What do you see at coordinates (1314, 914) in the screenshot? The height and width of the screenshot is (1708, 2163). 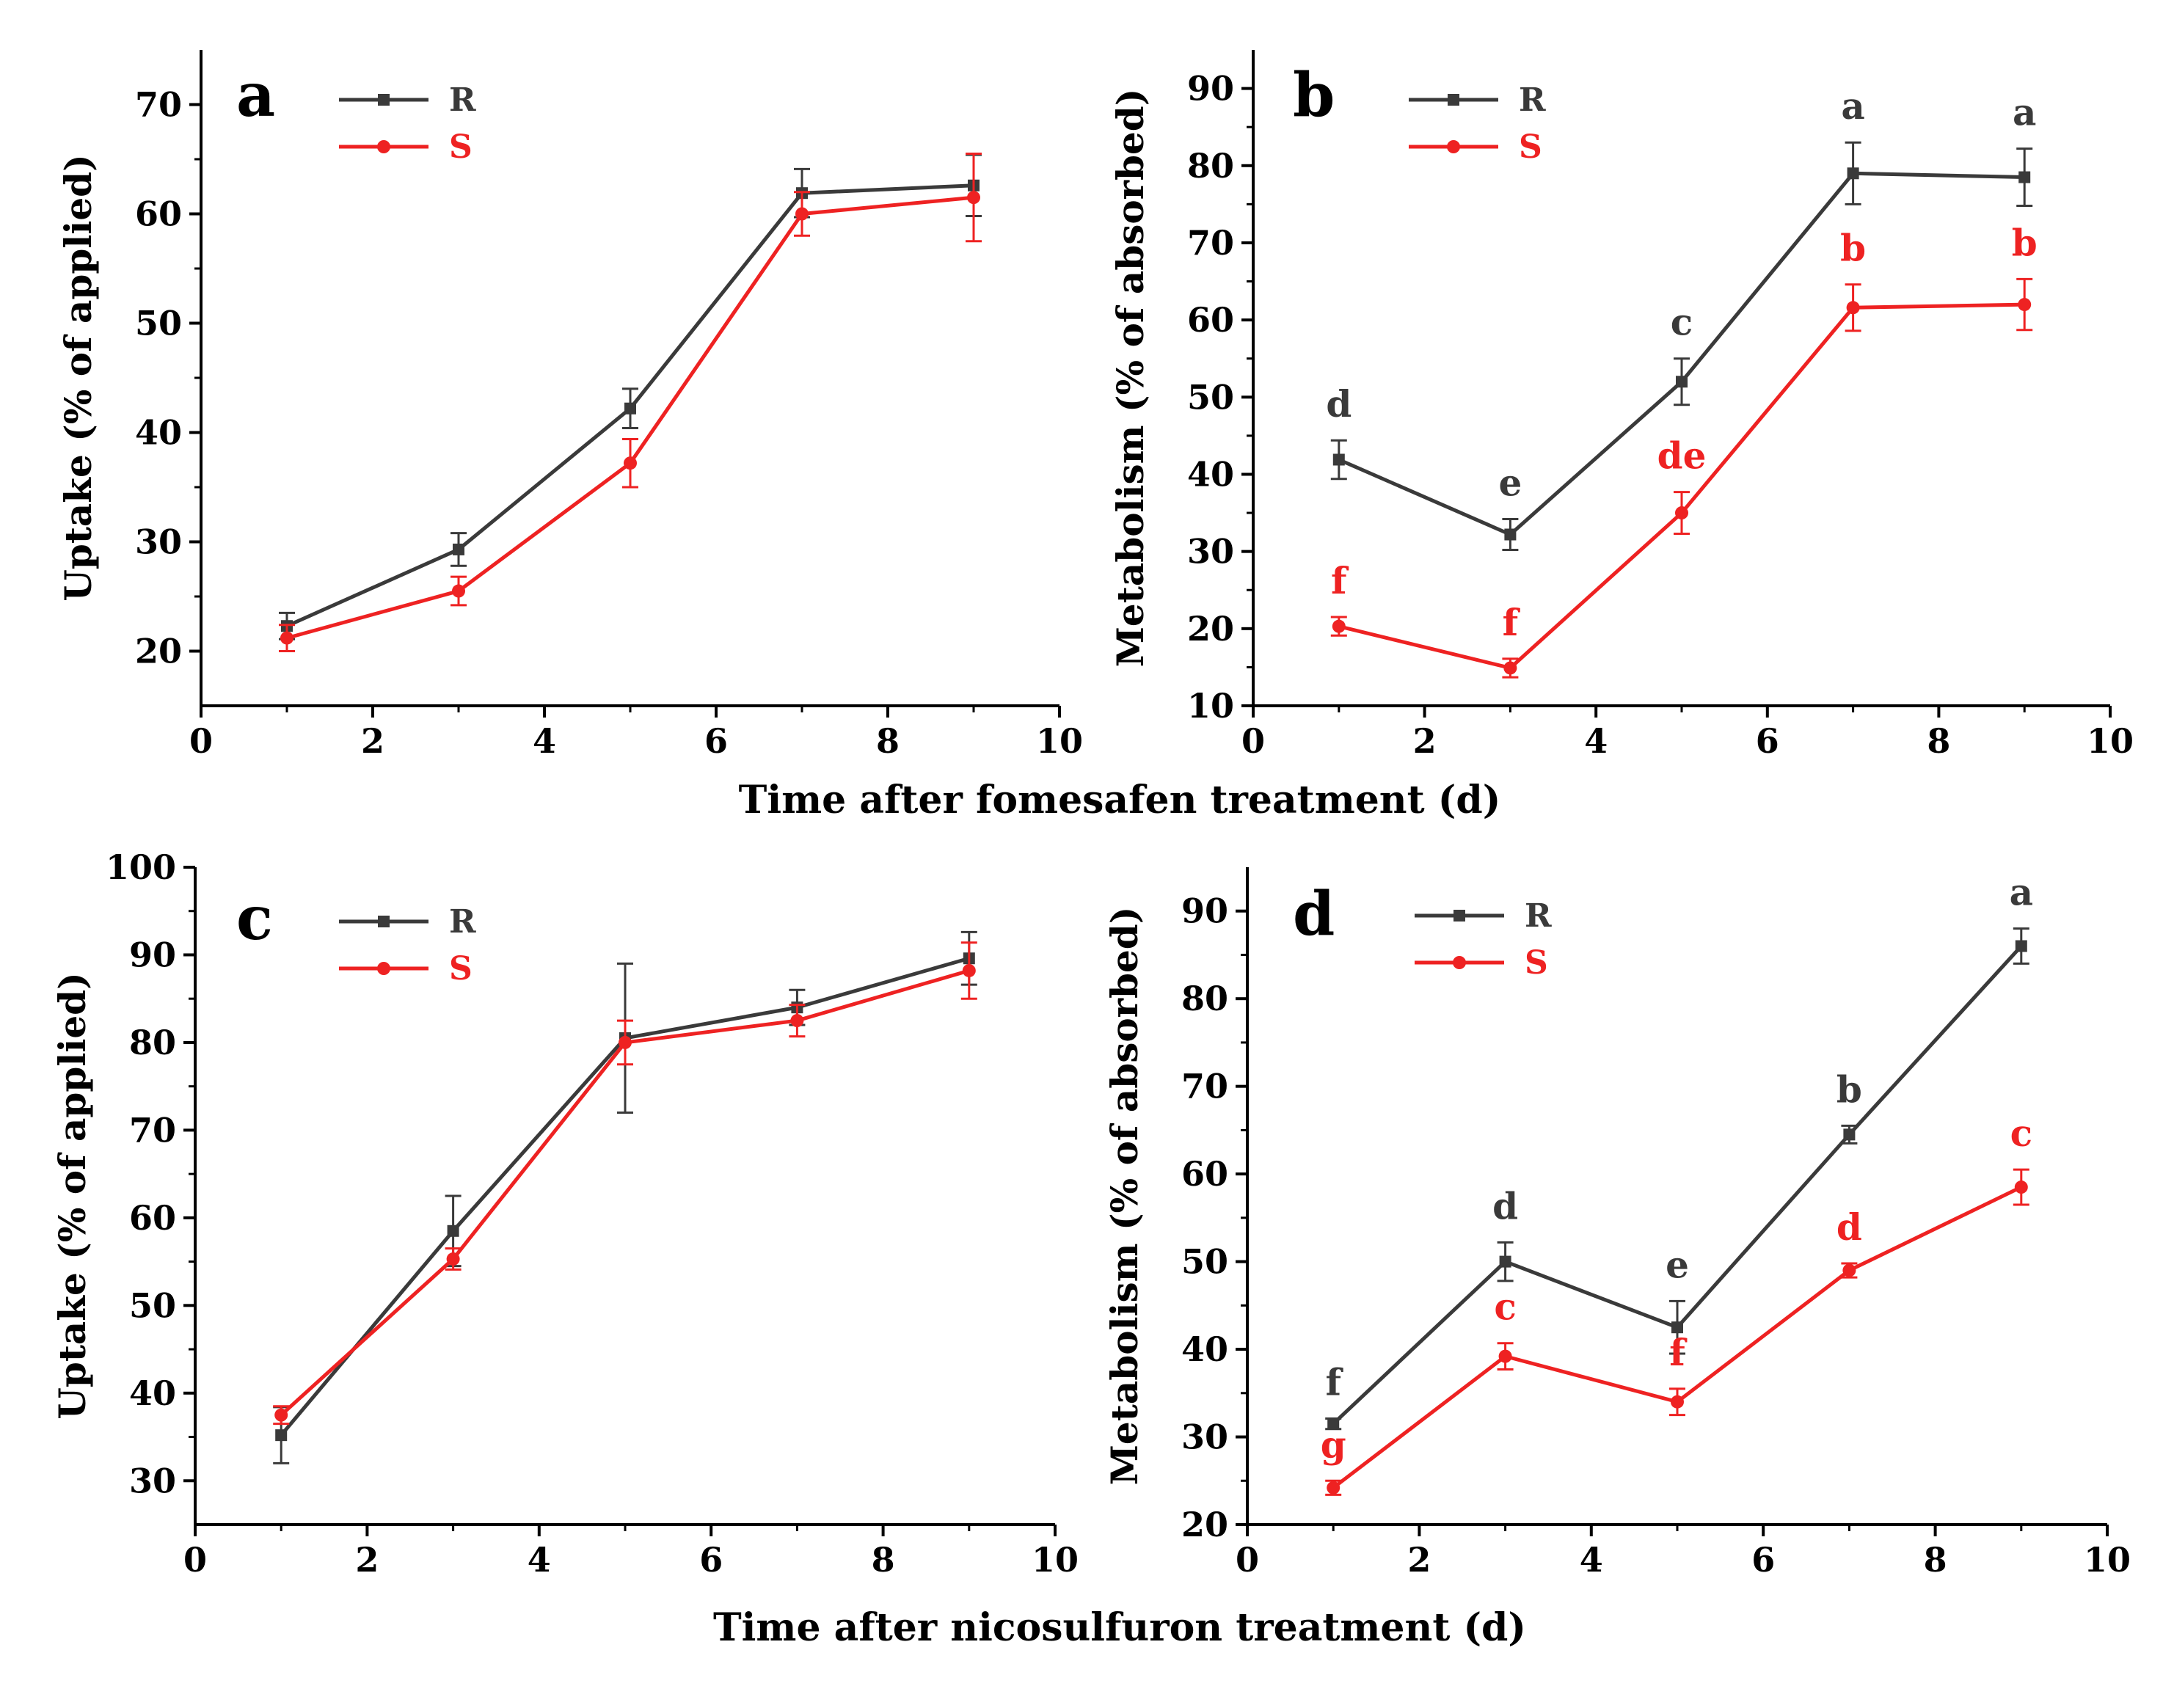 I see `panel-letter: d` at bounding box center [1314, 914].